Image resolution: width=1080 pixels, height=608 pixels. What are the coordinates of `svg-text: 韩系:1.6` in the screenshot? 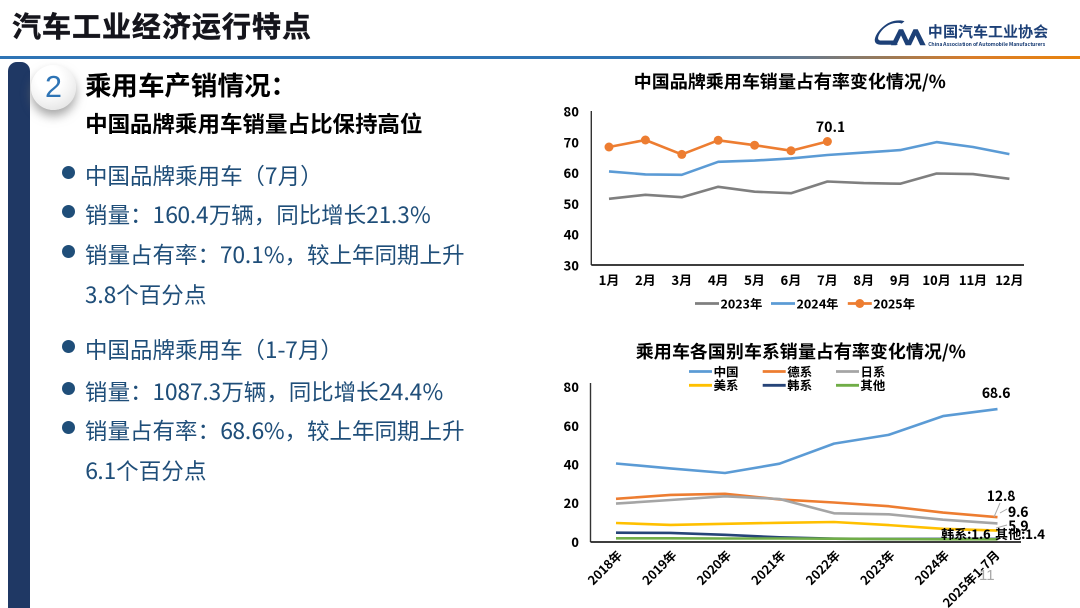 It's located at (966, 533).